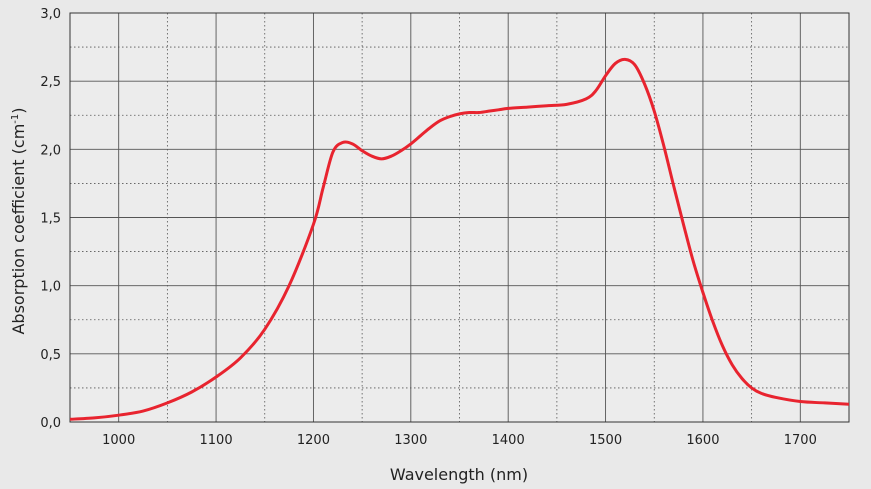 This screenshot has width=871, height=489. Describe the element at coordinates (50, 287) in the screenshot. I see `y-tick-label: 1,0` at that location.